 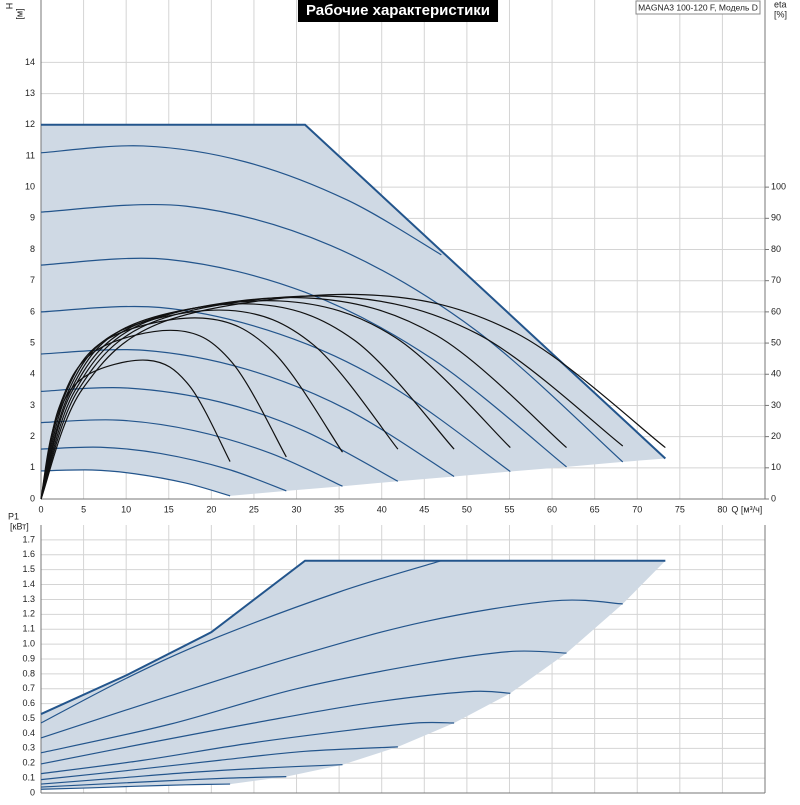 What do you see at coordinates (776, 249) in the screenshot?
I see `y2-tick-label: 80` at bounding box center [776, 249].